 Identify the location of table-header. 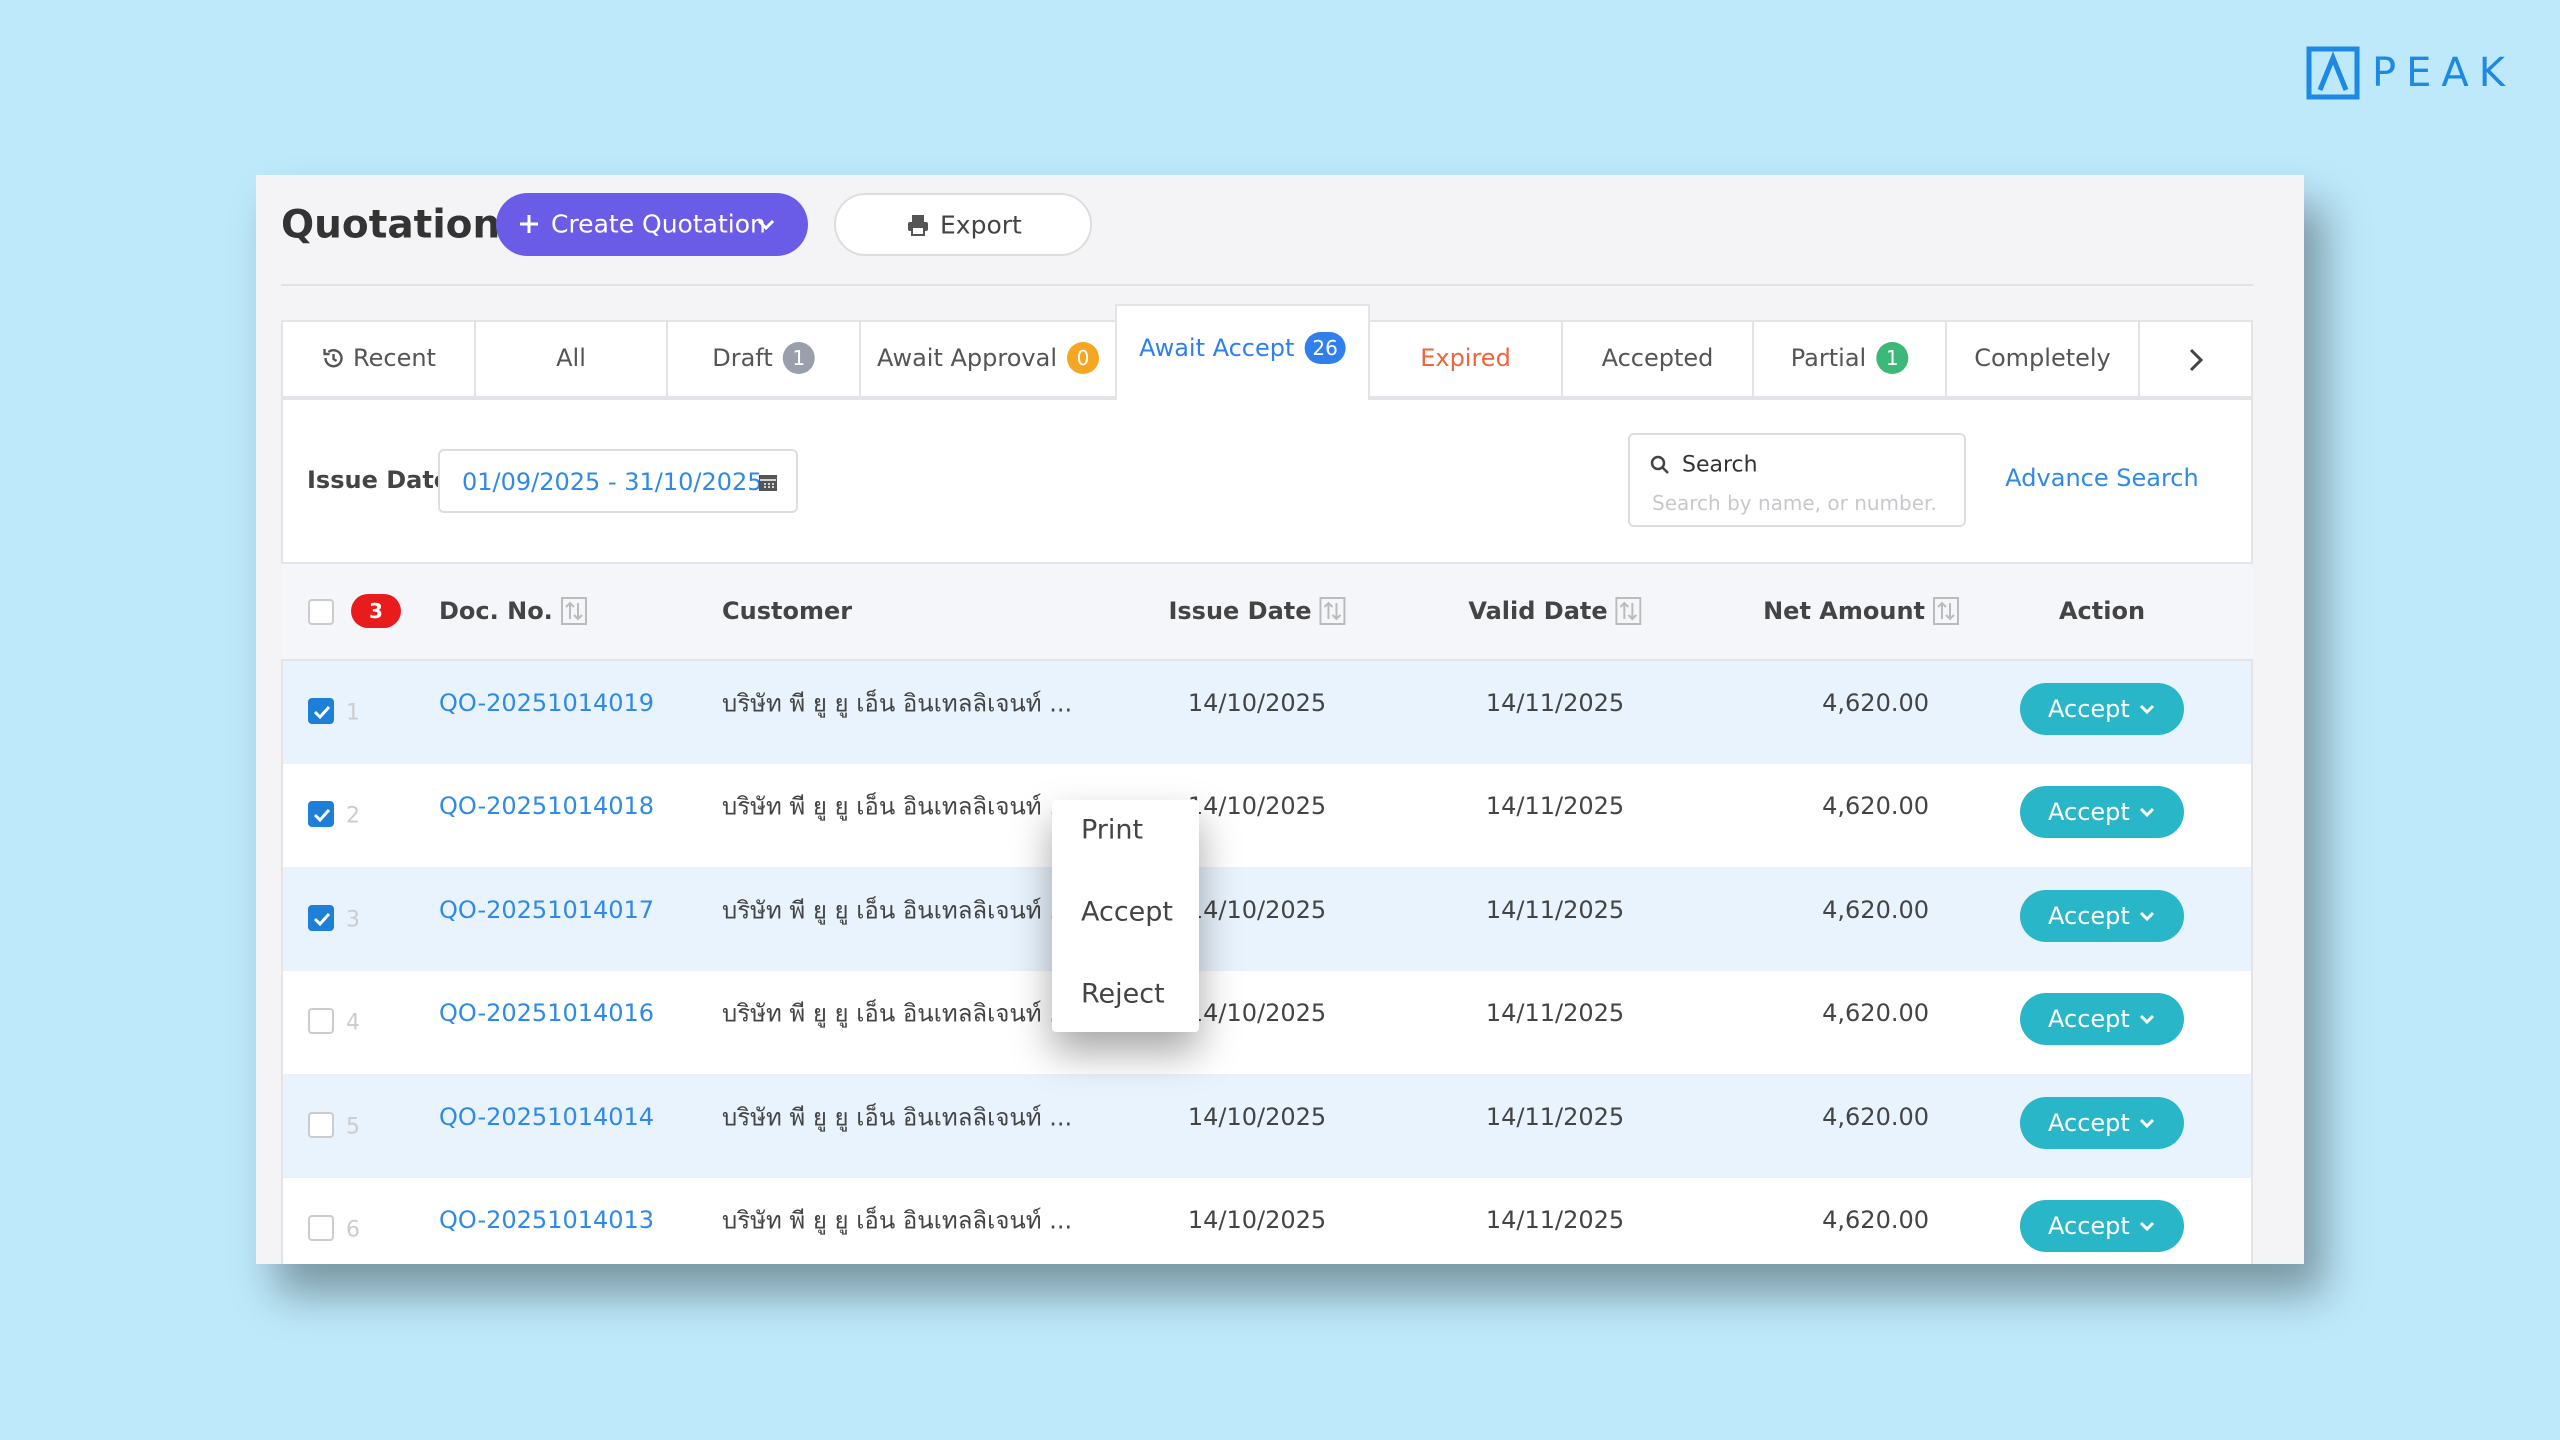
(1267, 611).